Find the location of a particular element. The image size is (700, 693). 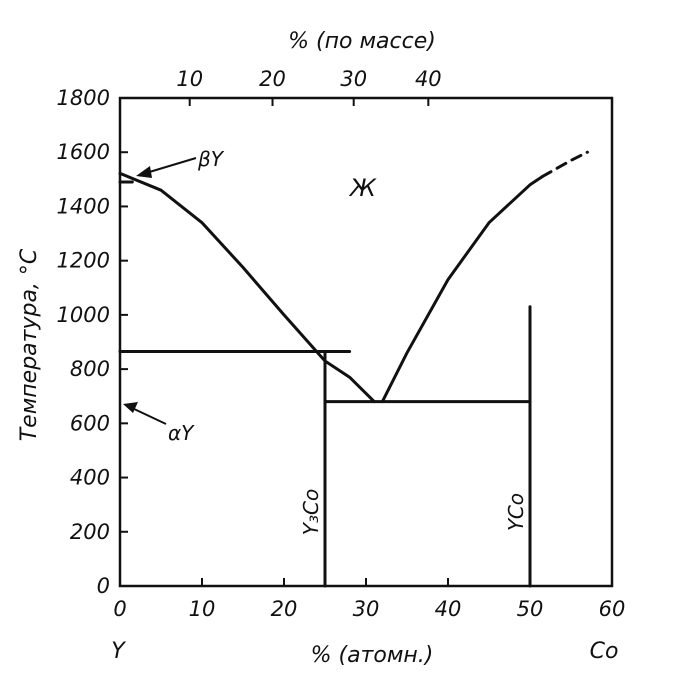

x-tick-label: 20 is located at coordinates (284, 609).